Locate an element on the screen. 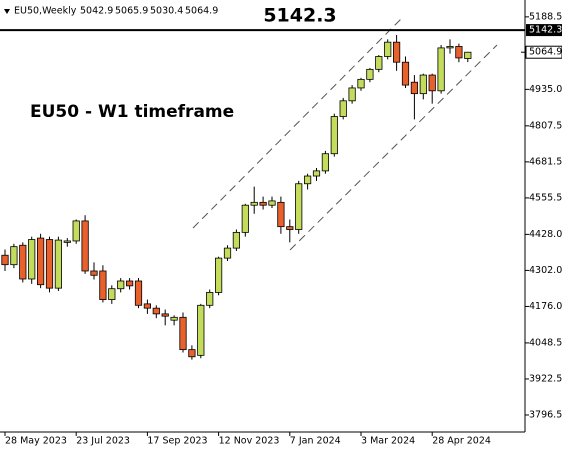  level-label-box is located at coordinates (544, 30).